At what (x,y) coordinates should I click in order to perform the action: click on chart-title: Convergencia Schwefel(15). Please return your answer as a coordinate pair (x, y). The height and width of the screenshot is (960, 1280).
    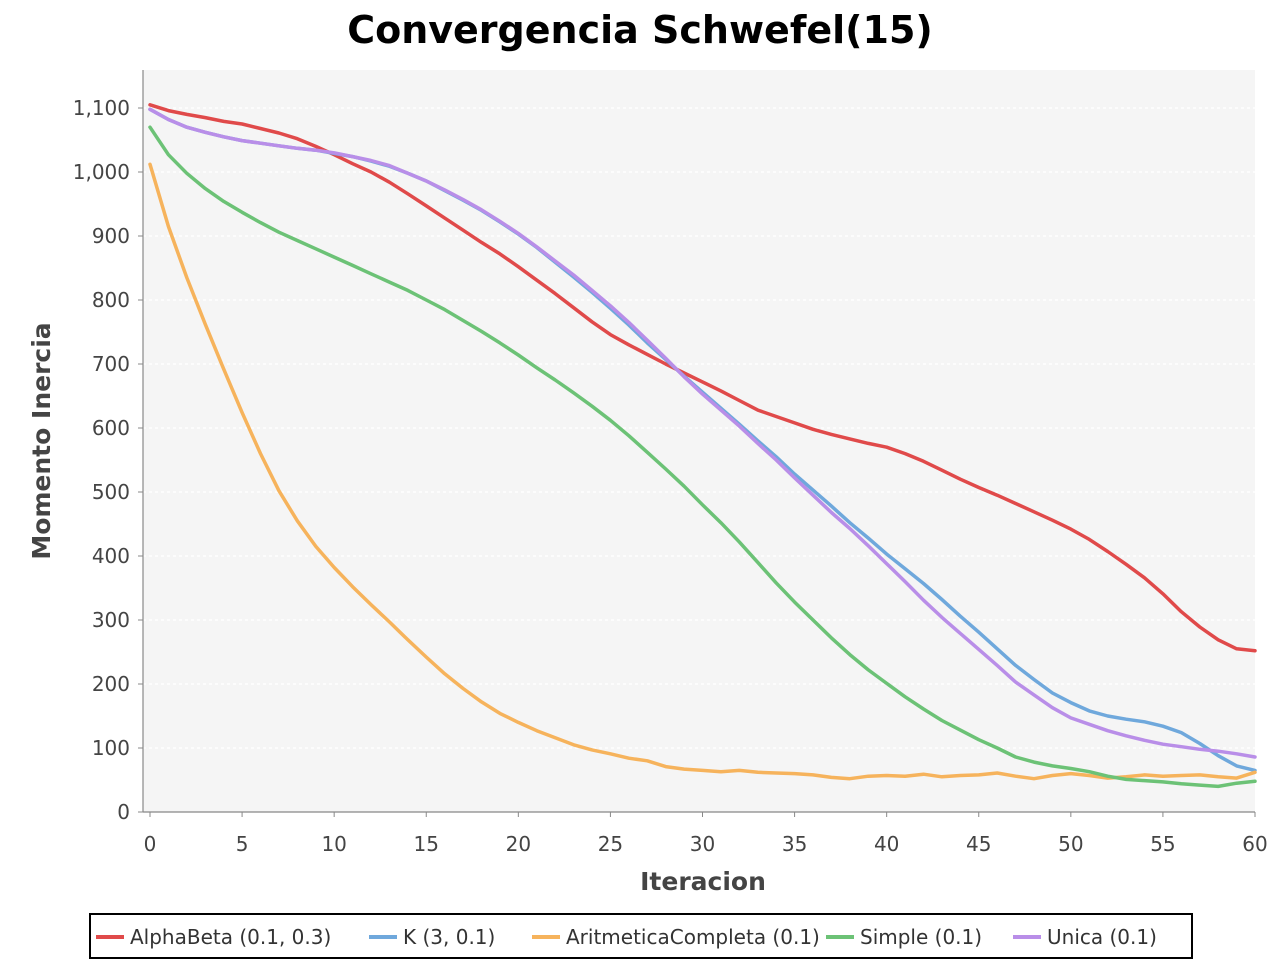
    Looking at the image, I should click on (640, 30).